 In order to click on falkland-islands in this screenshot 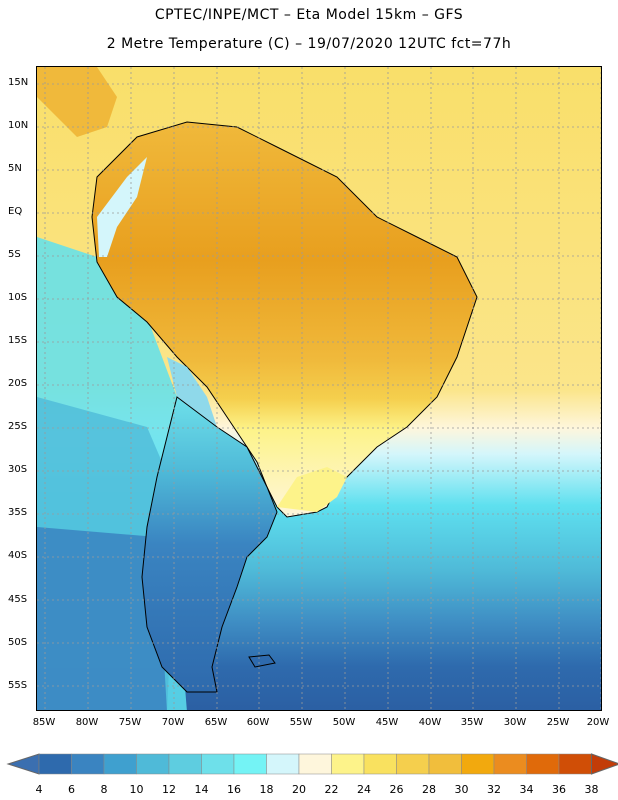, I will do `click(262, 661)`.